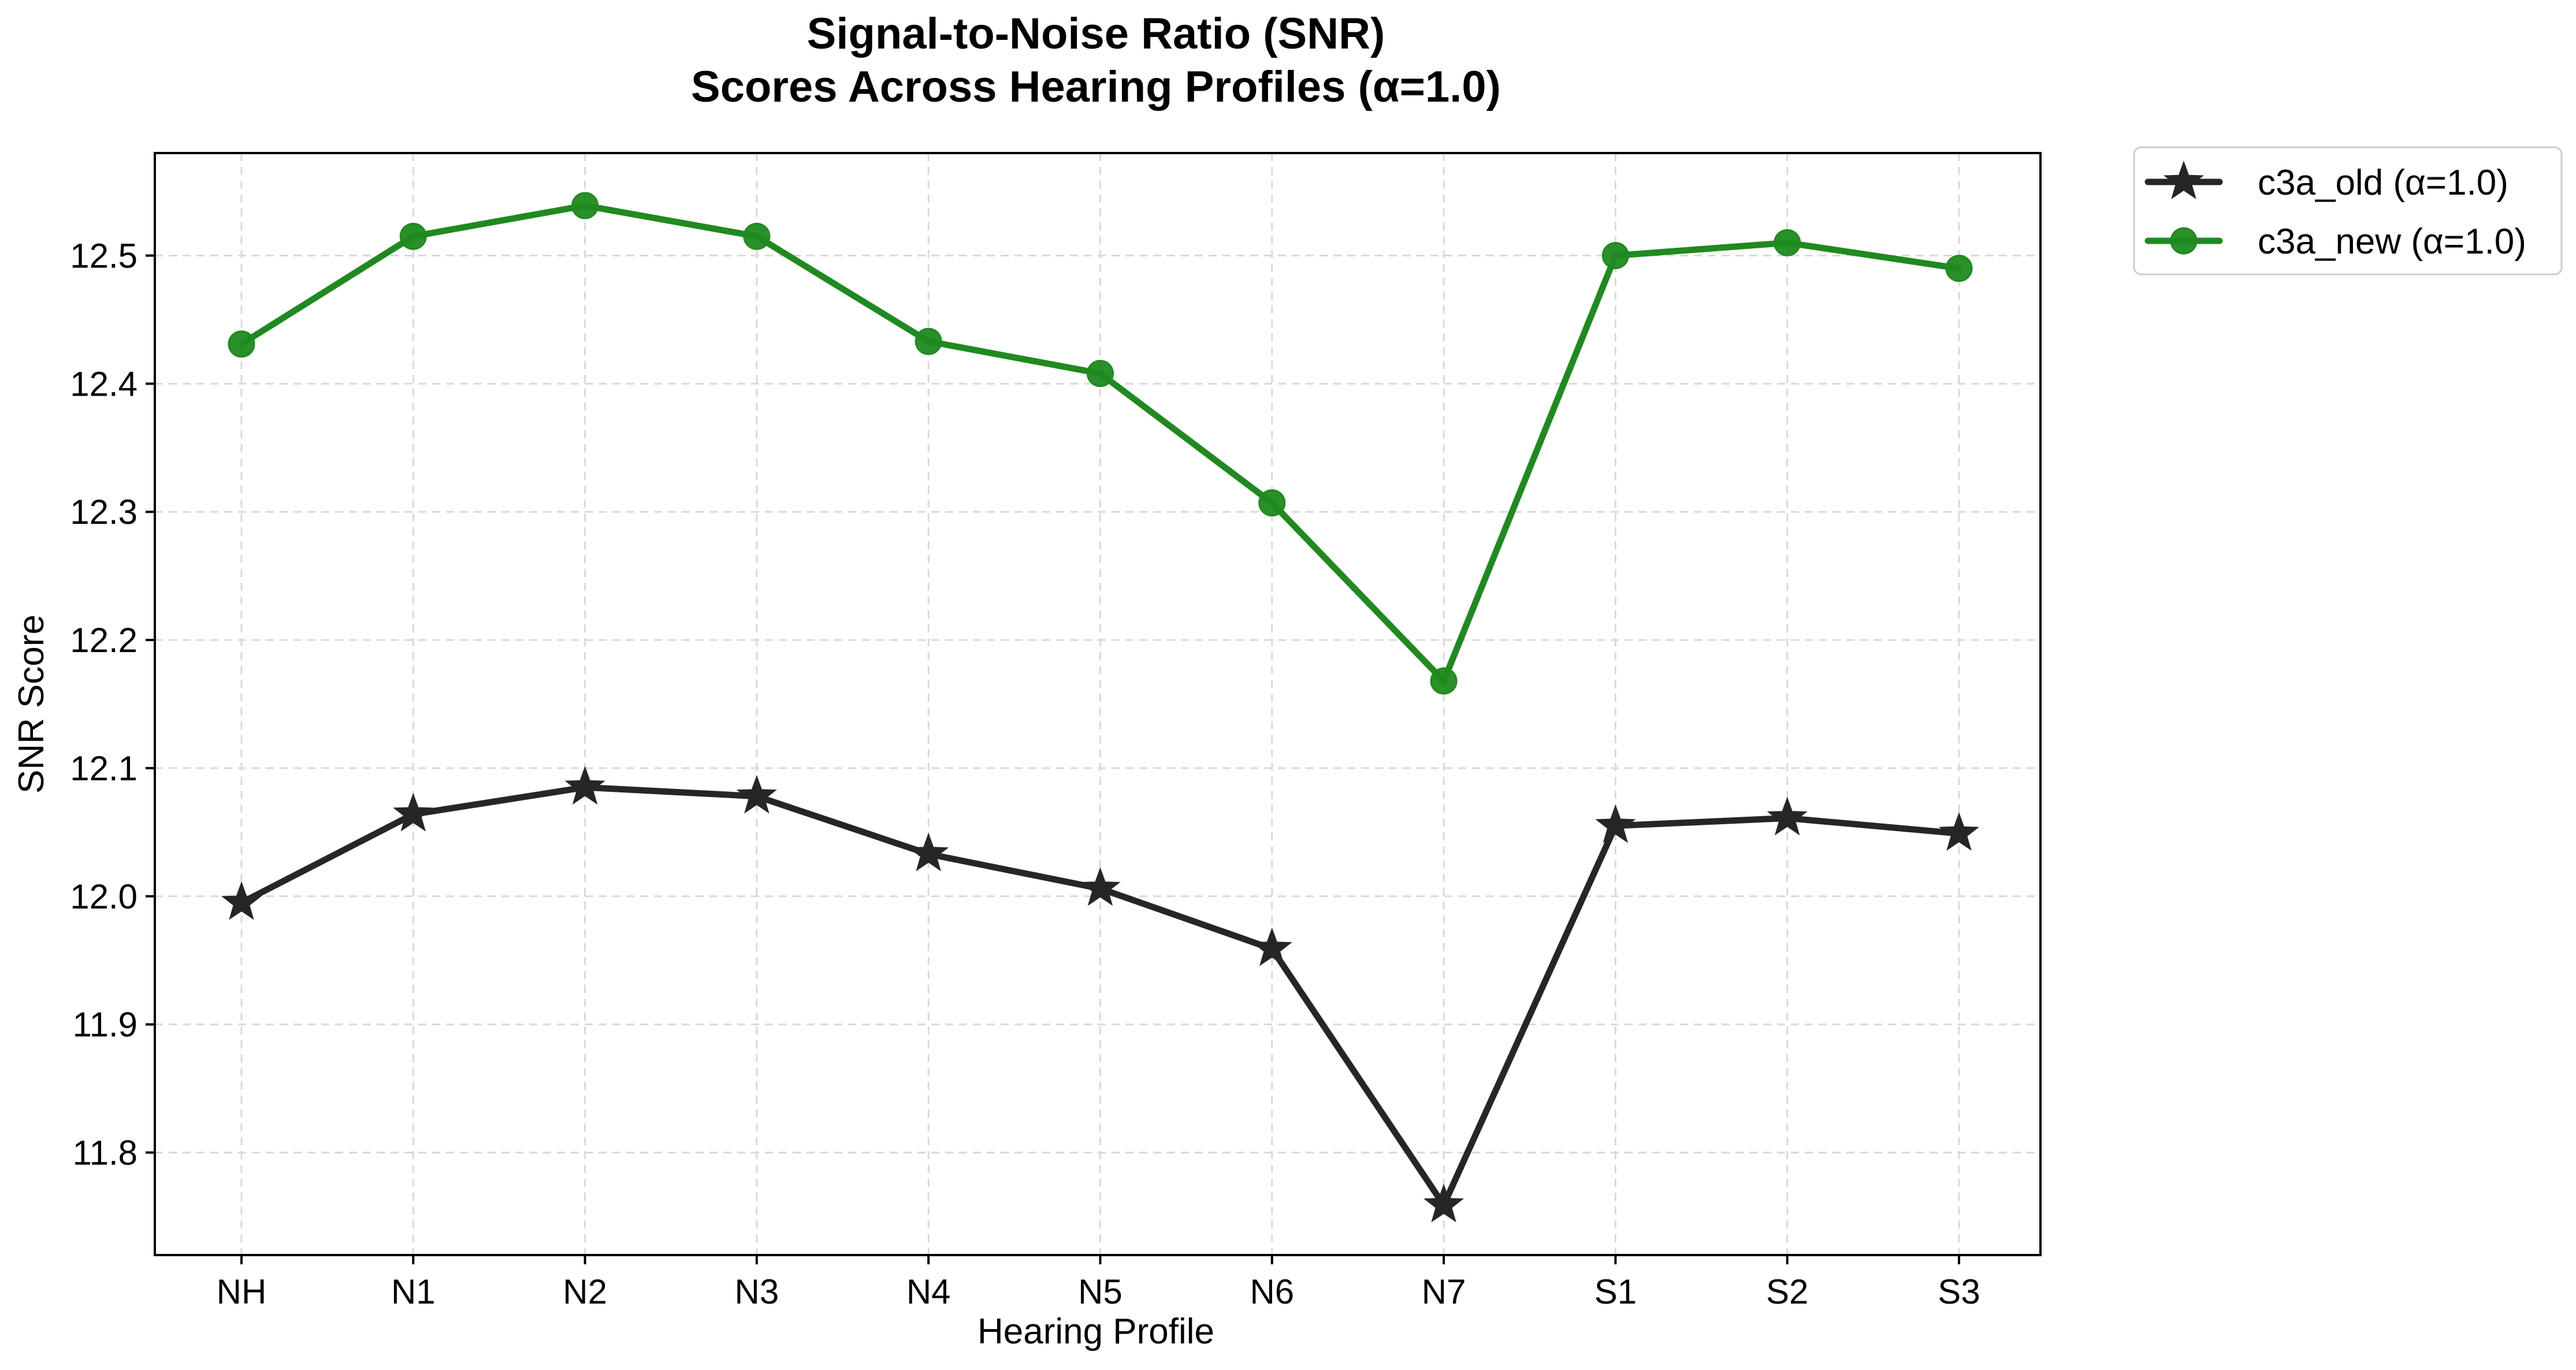 Image resolution: width=2576 pixels, height=1370 pixels. What do you see at coordinates (103, 768) in the screenshot?
I see `y-tick-label: 12.1` at bounding box center [103, 768].